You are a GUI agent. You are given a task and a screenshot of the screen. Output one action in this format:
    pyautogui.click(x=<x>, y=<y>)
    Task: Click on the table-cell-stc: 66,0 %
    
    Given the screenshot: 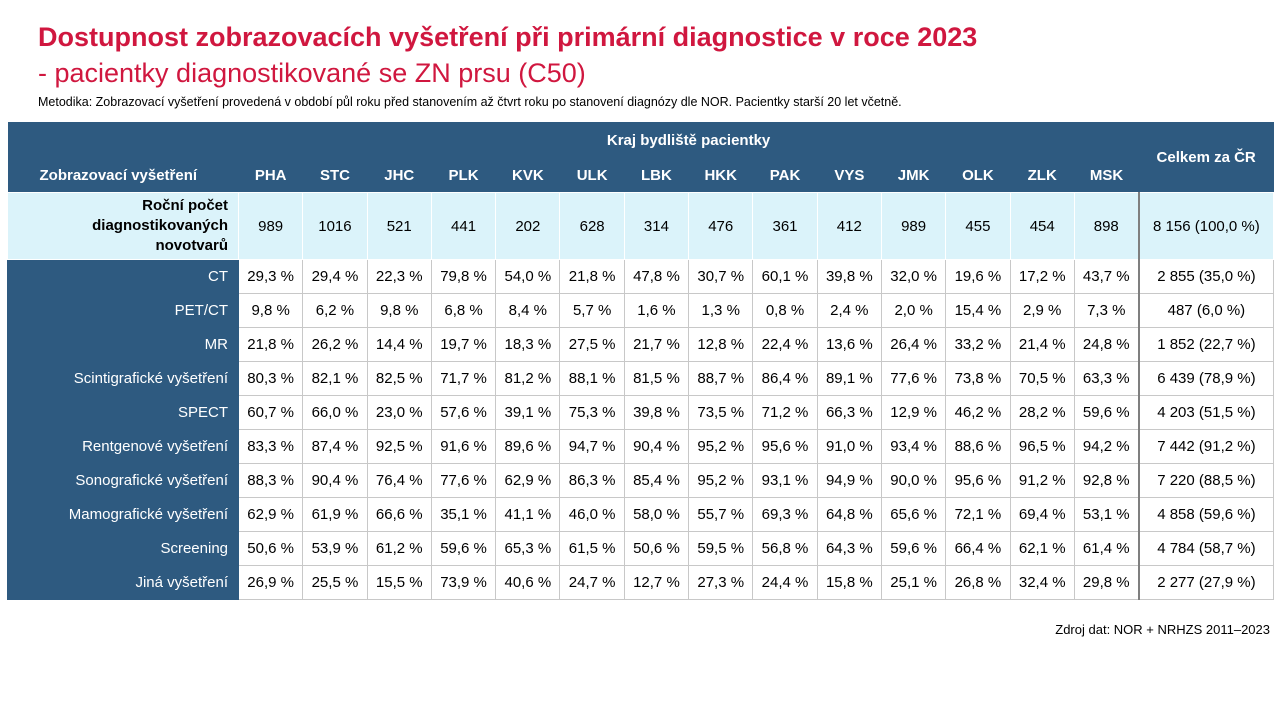 What is the action you would take?
    pyautogui.click(x=335, y=412)
    